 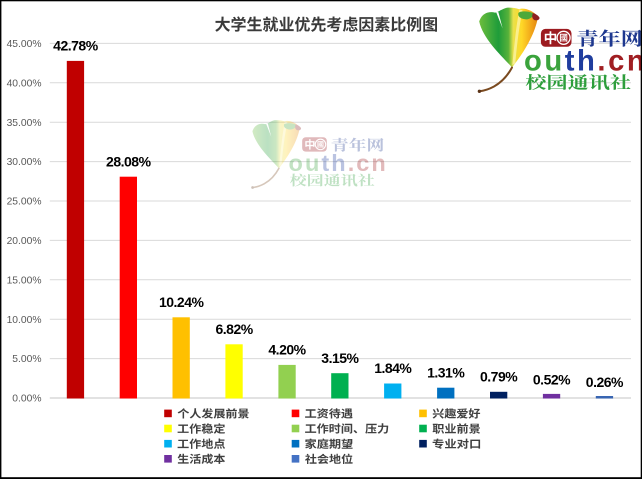 I want to click on svg-text: 0.79%, so click(x=499, y=376).